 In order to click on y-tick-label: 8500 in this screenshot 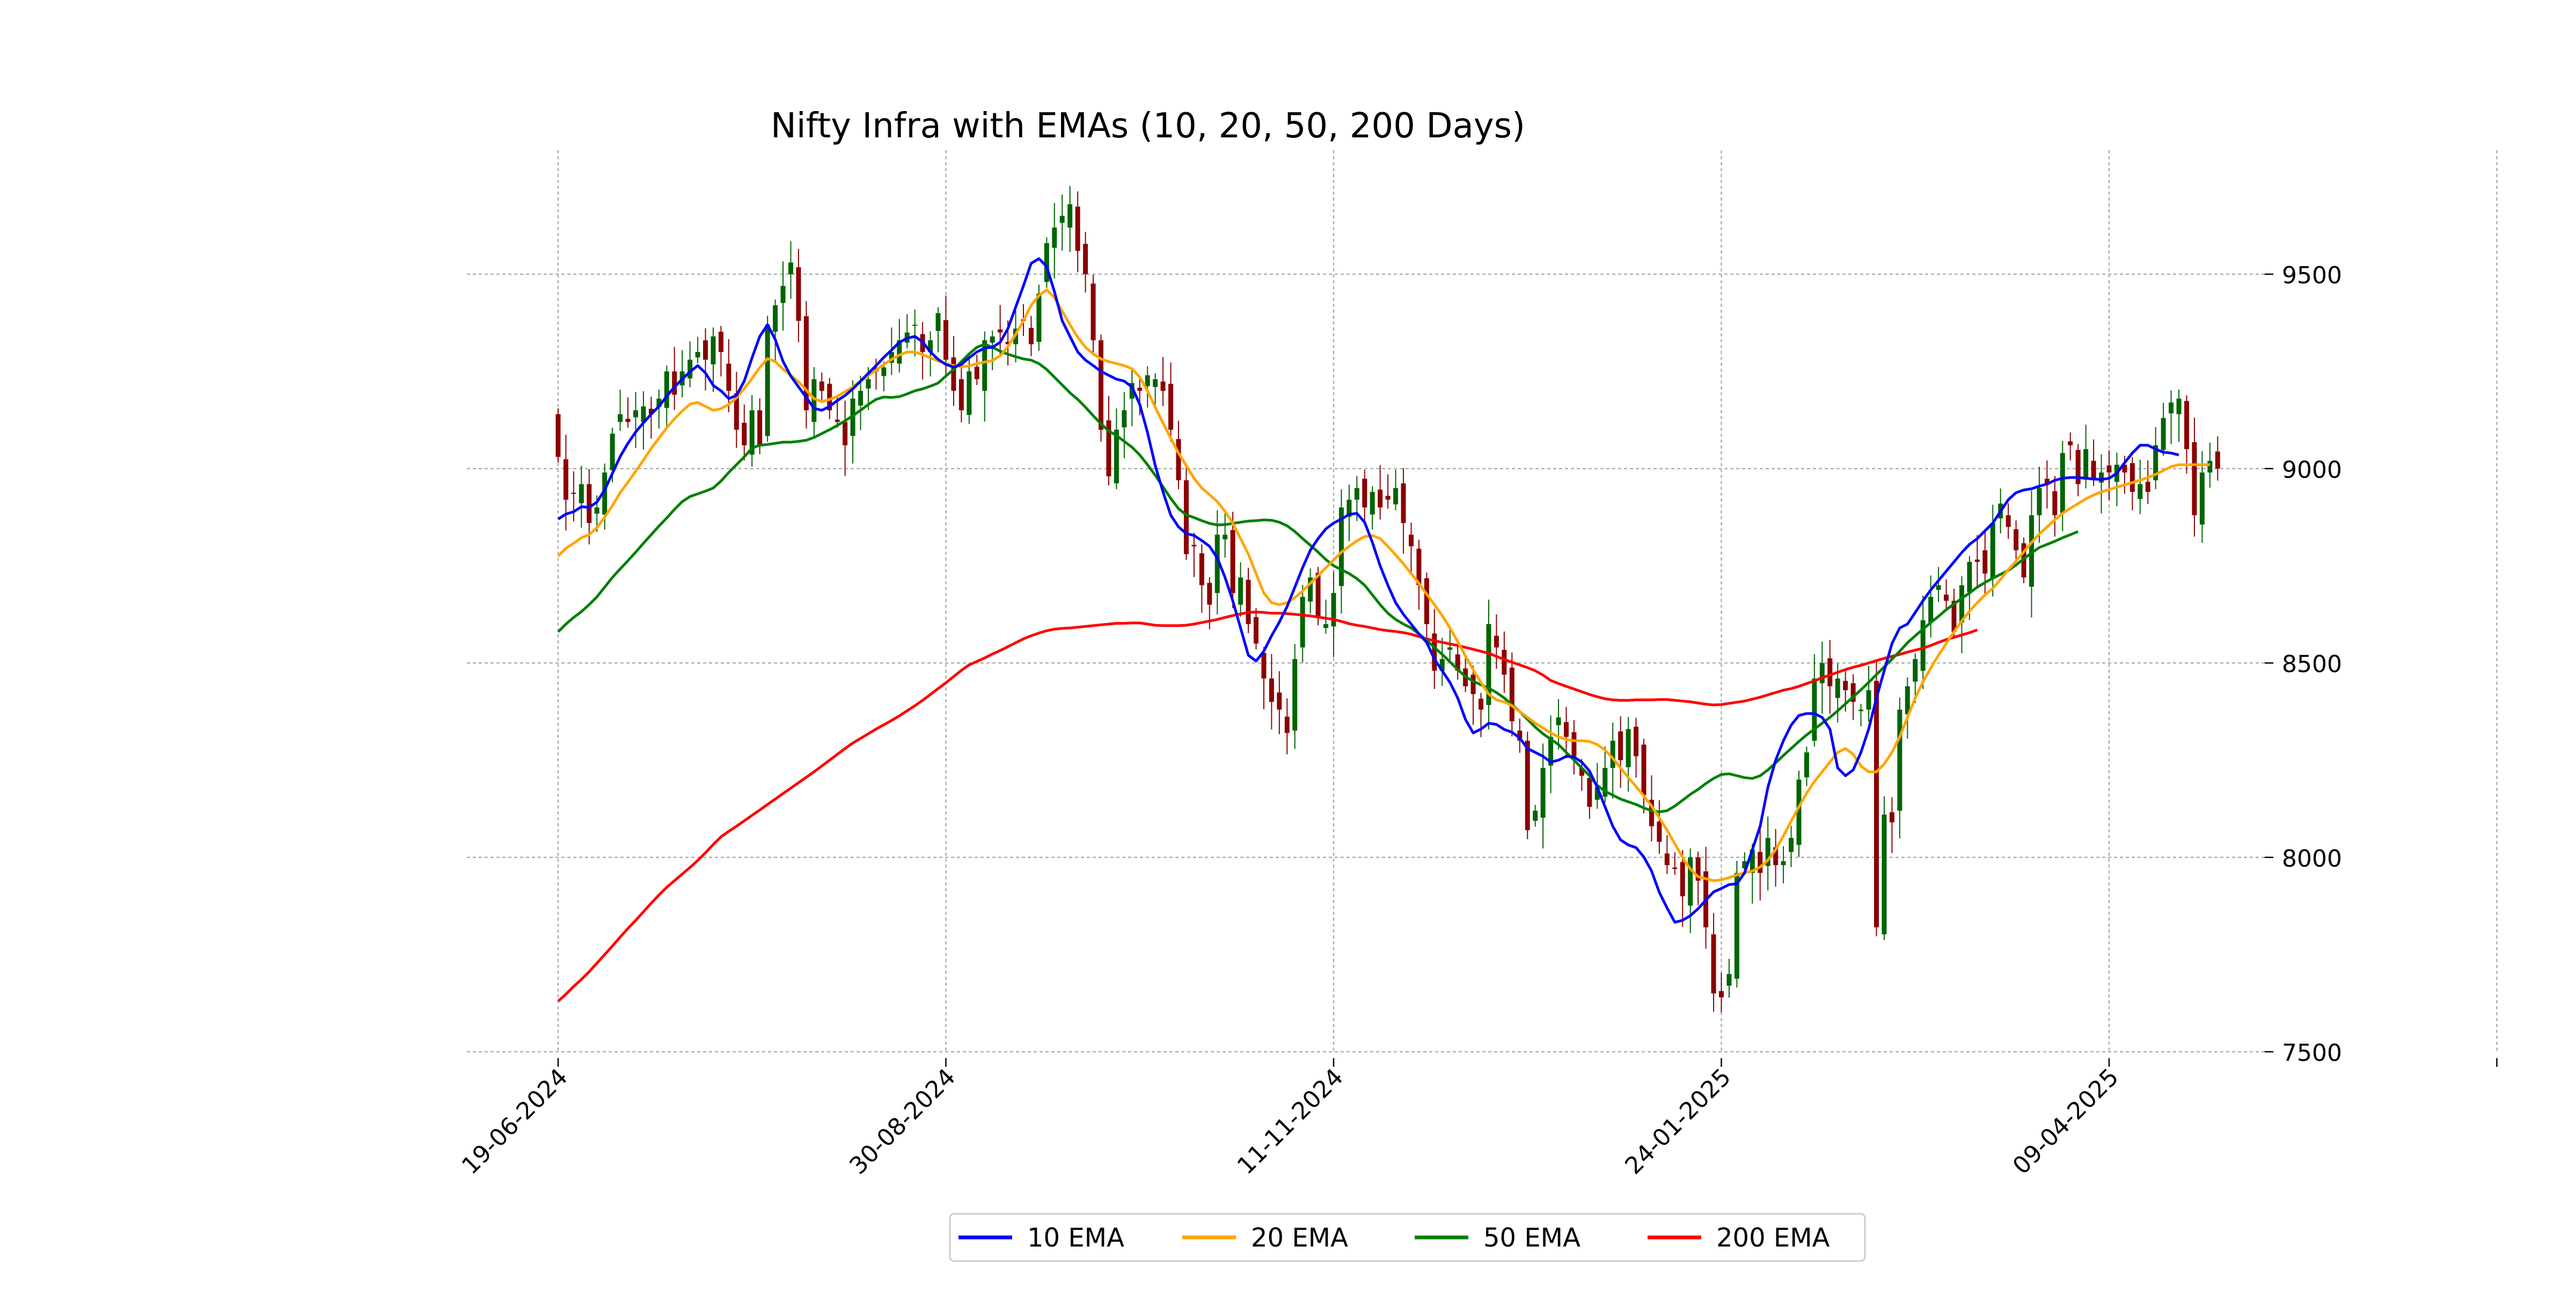, I will do `click(2312, 664)`.